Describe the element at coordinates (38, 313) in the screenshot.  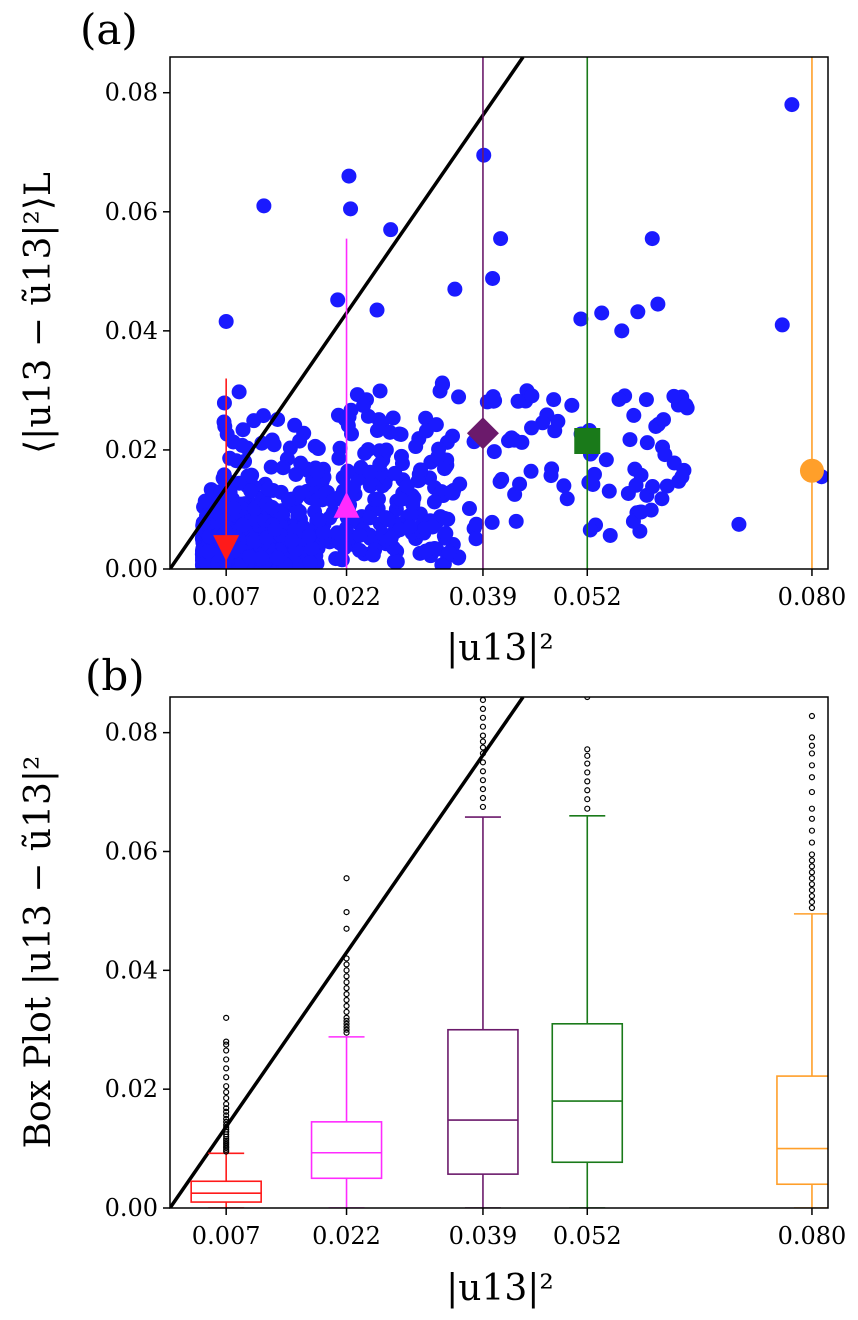
I see `y-axis-title-a: ⟨|u13 − ũ13|²⟩L` at that location.